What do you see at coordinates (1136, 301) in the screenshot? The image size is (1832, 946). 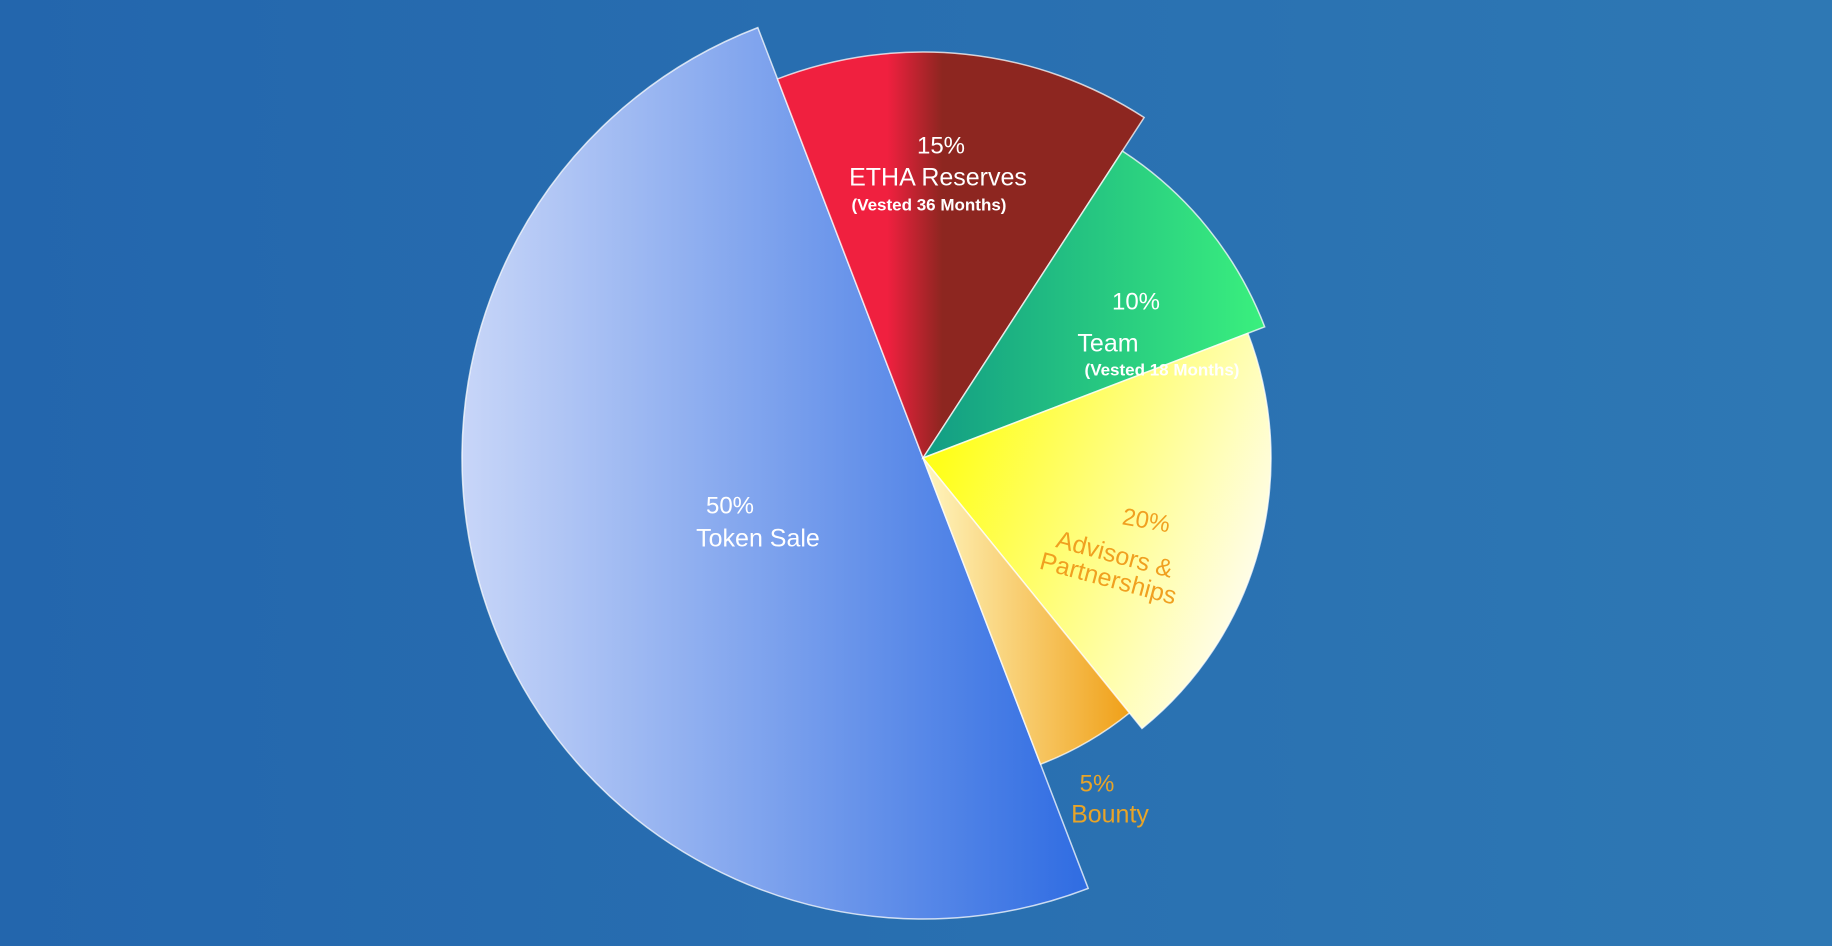 I see `value-label: 10%` at bounding box center [1136, 301].